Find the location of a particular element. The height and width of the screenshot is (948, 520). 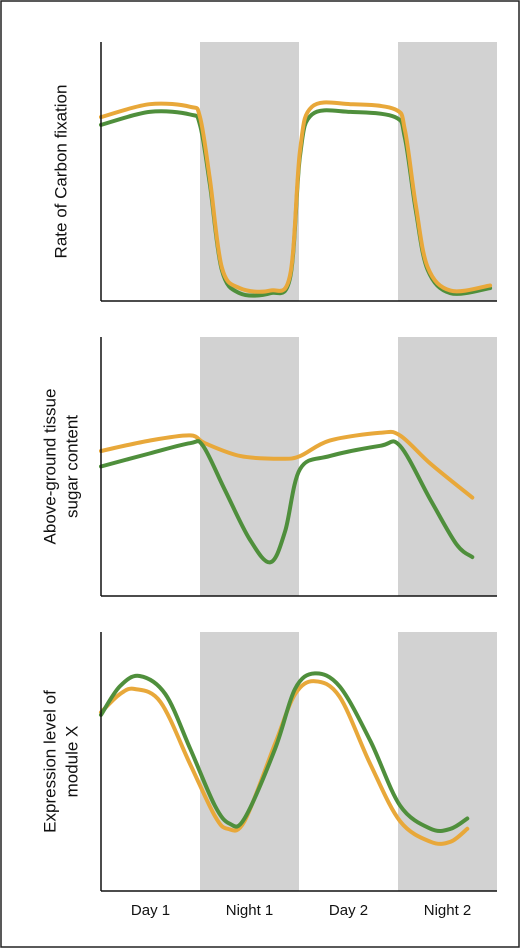

x-tick-label: Night 2 is located at coordinates (448, 910).